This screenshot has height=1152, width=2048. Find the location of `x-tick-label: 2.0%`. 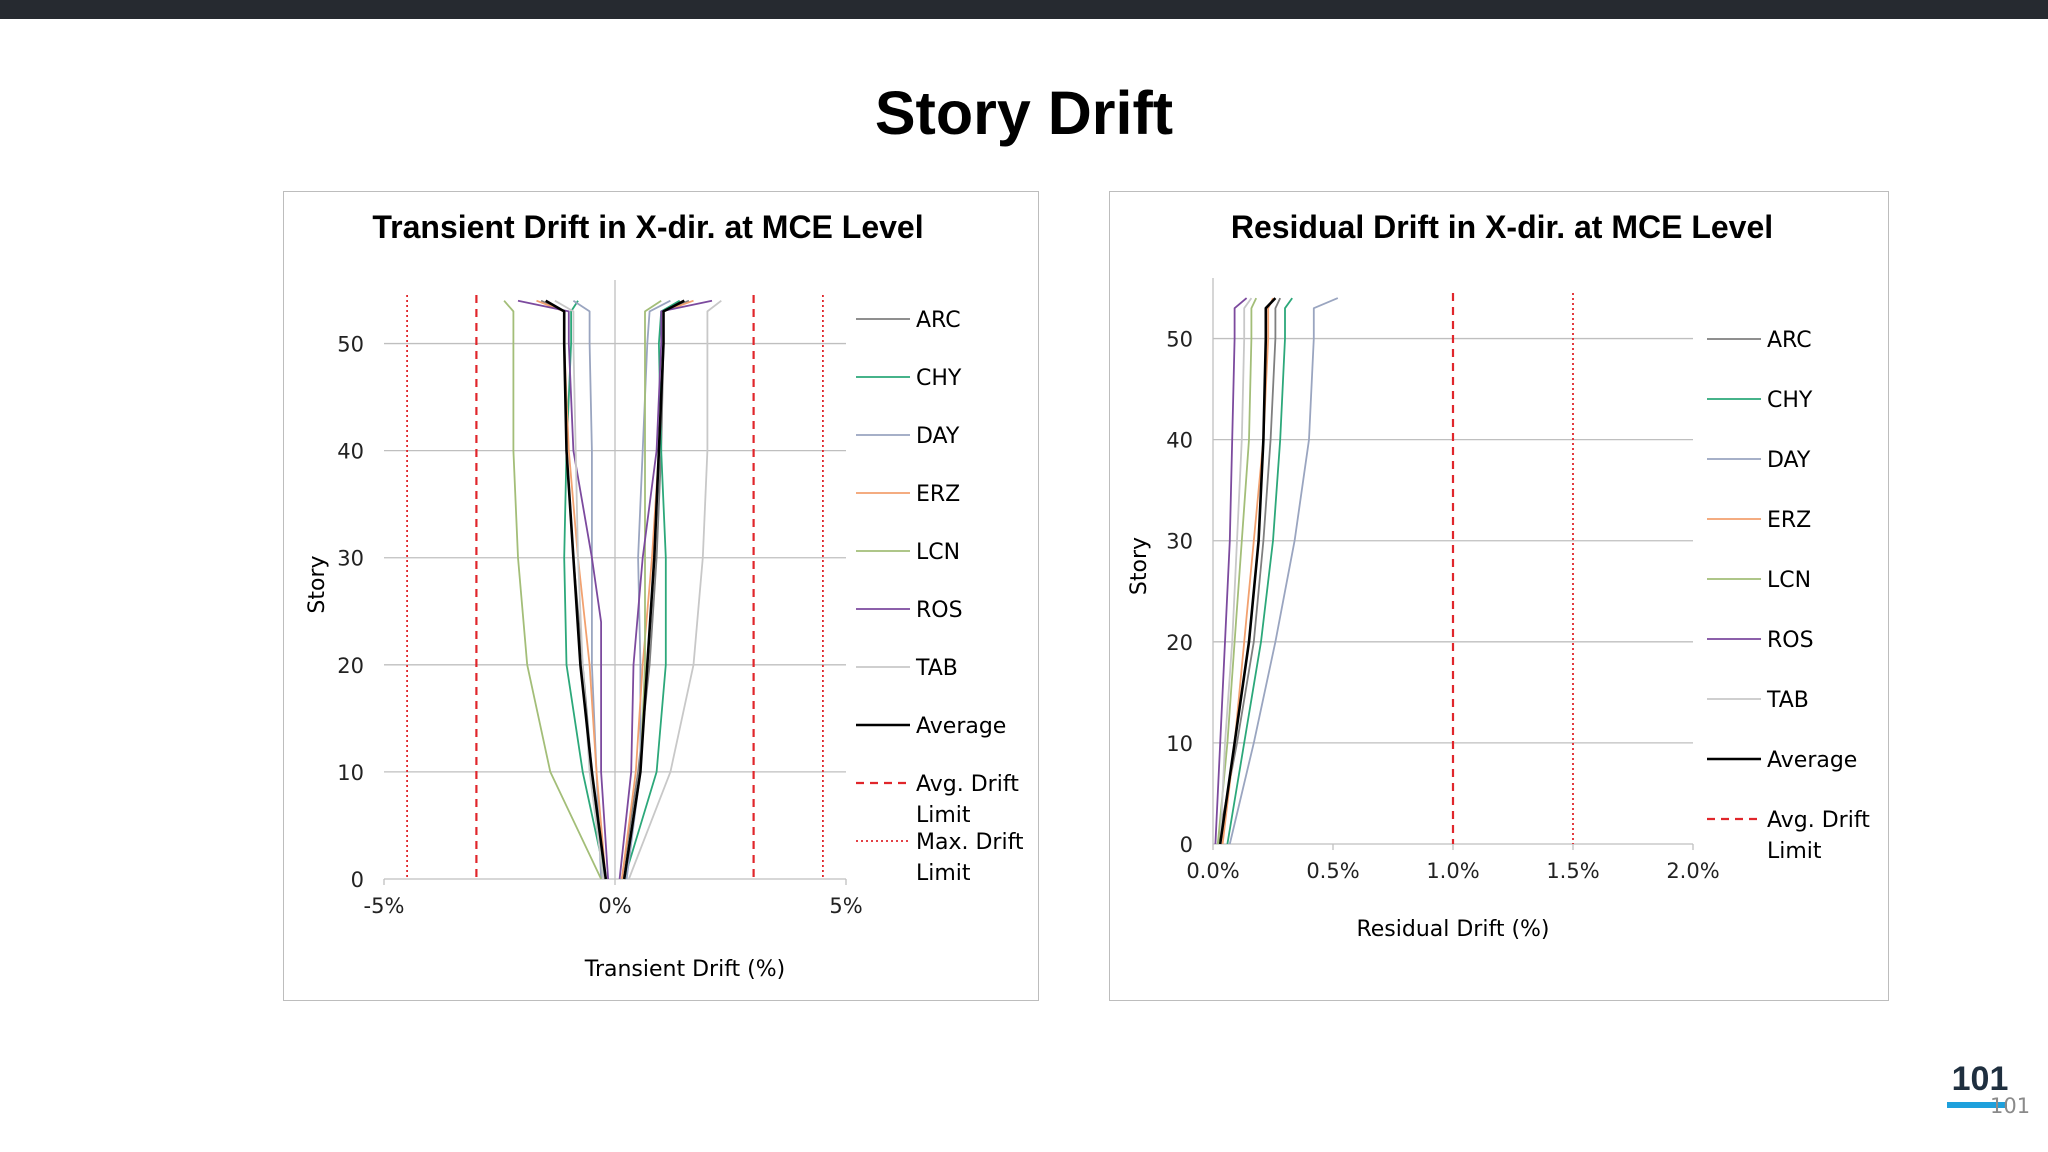

x-tick-label: 2.0% is located at coordinates (1692, 871).